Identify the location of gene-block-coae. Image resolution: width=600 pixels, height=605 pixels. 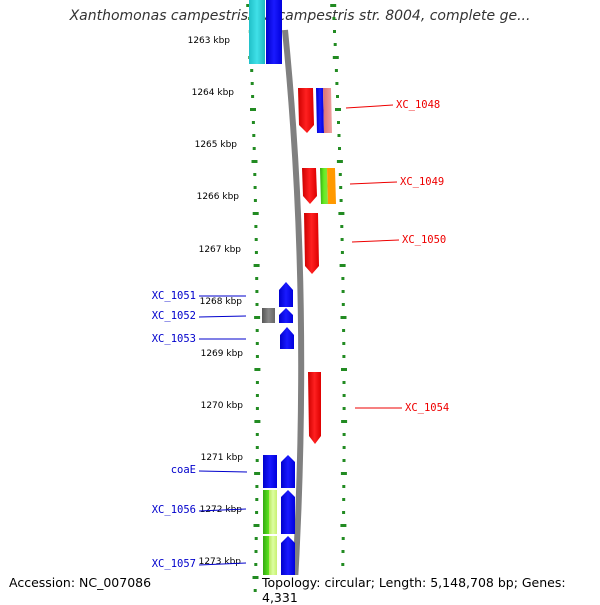
(270, 471).